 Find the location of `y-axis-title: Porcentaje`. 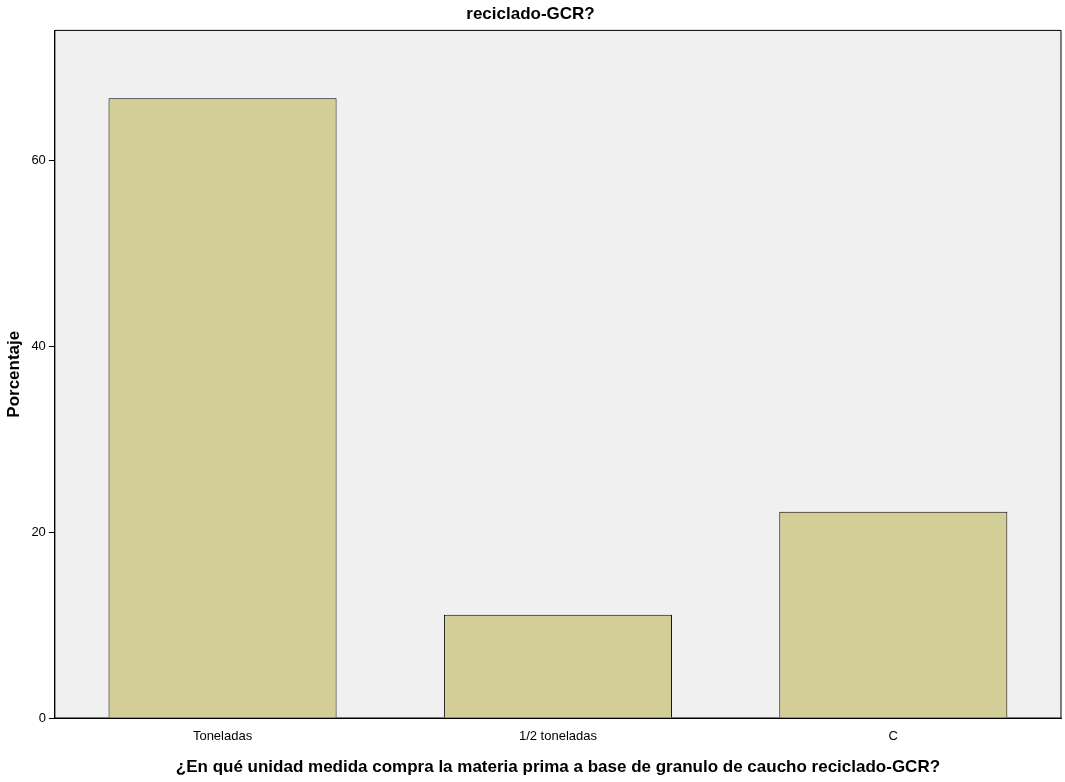

y-axis-title: Porcentaje is located at coordinates (13, 374).